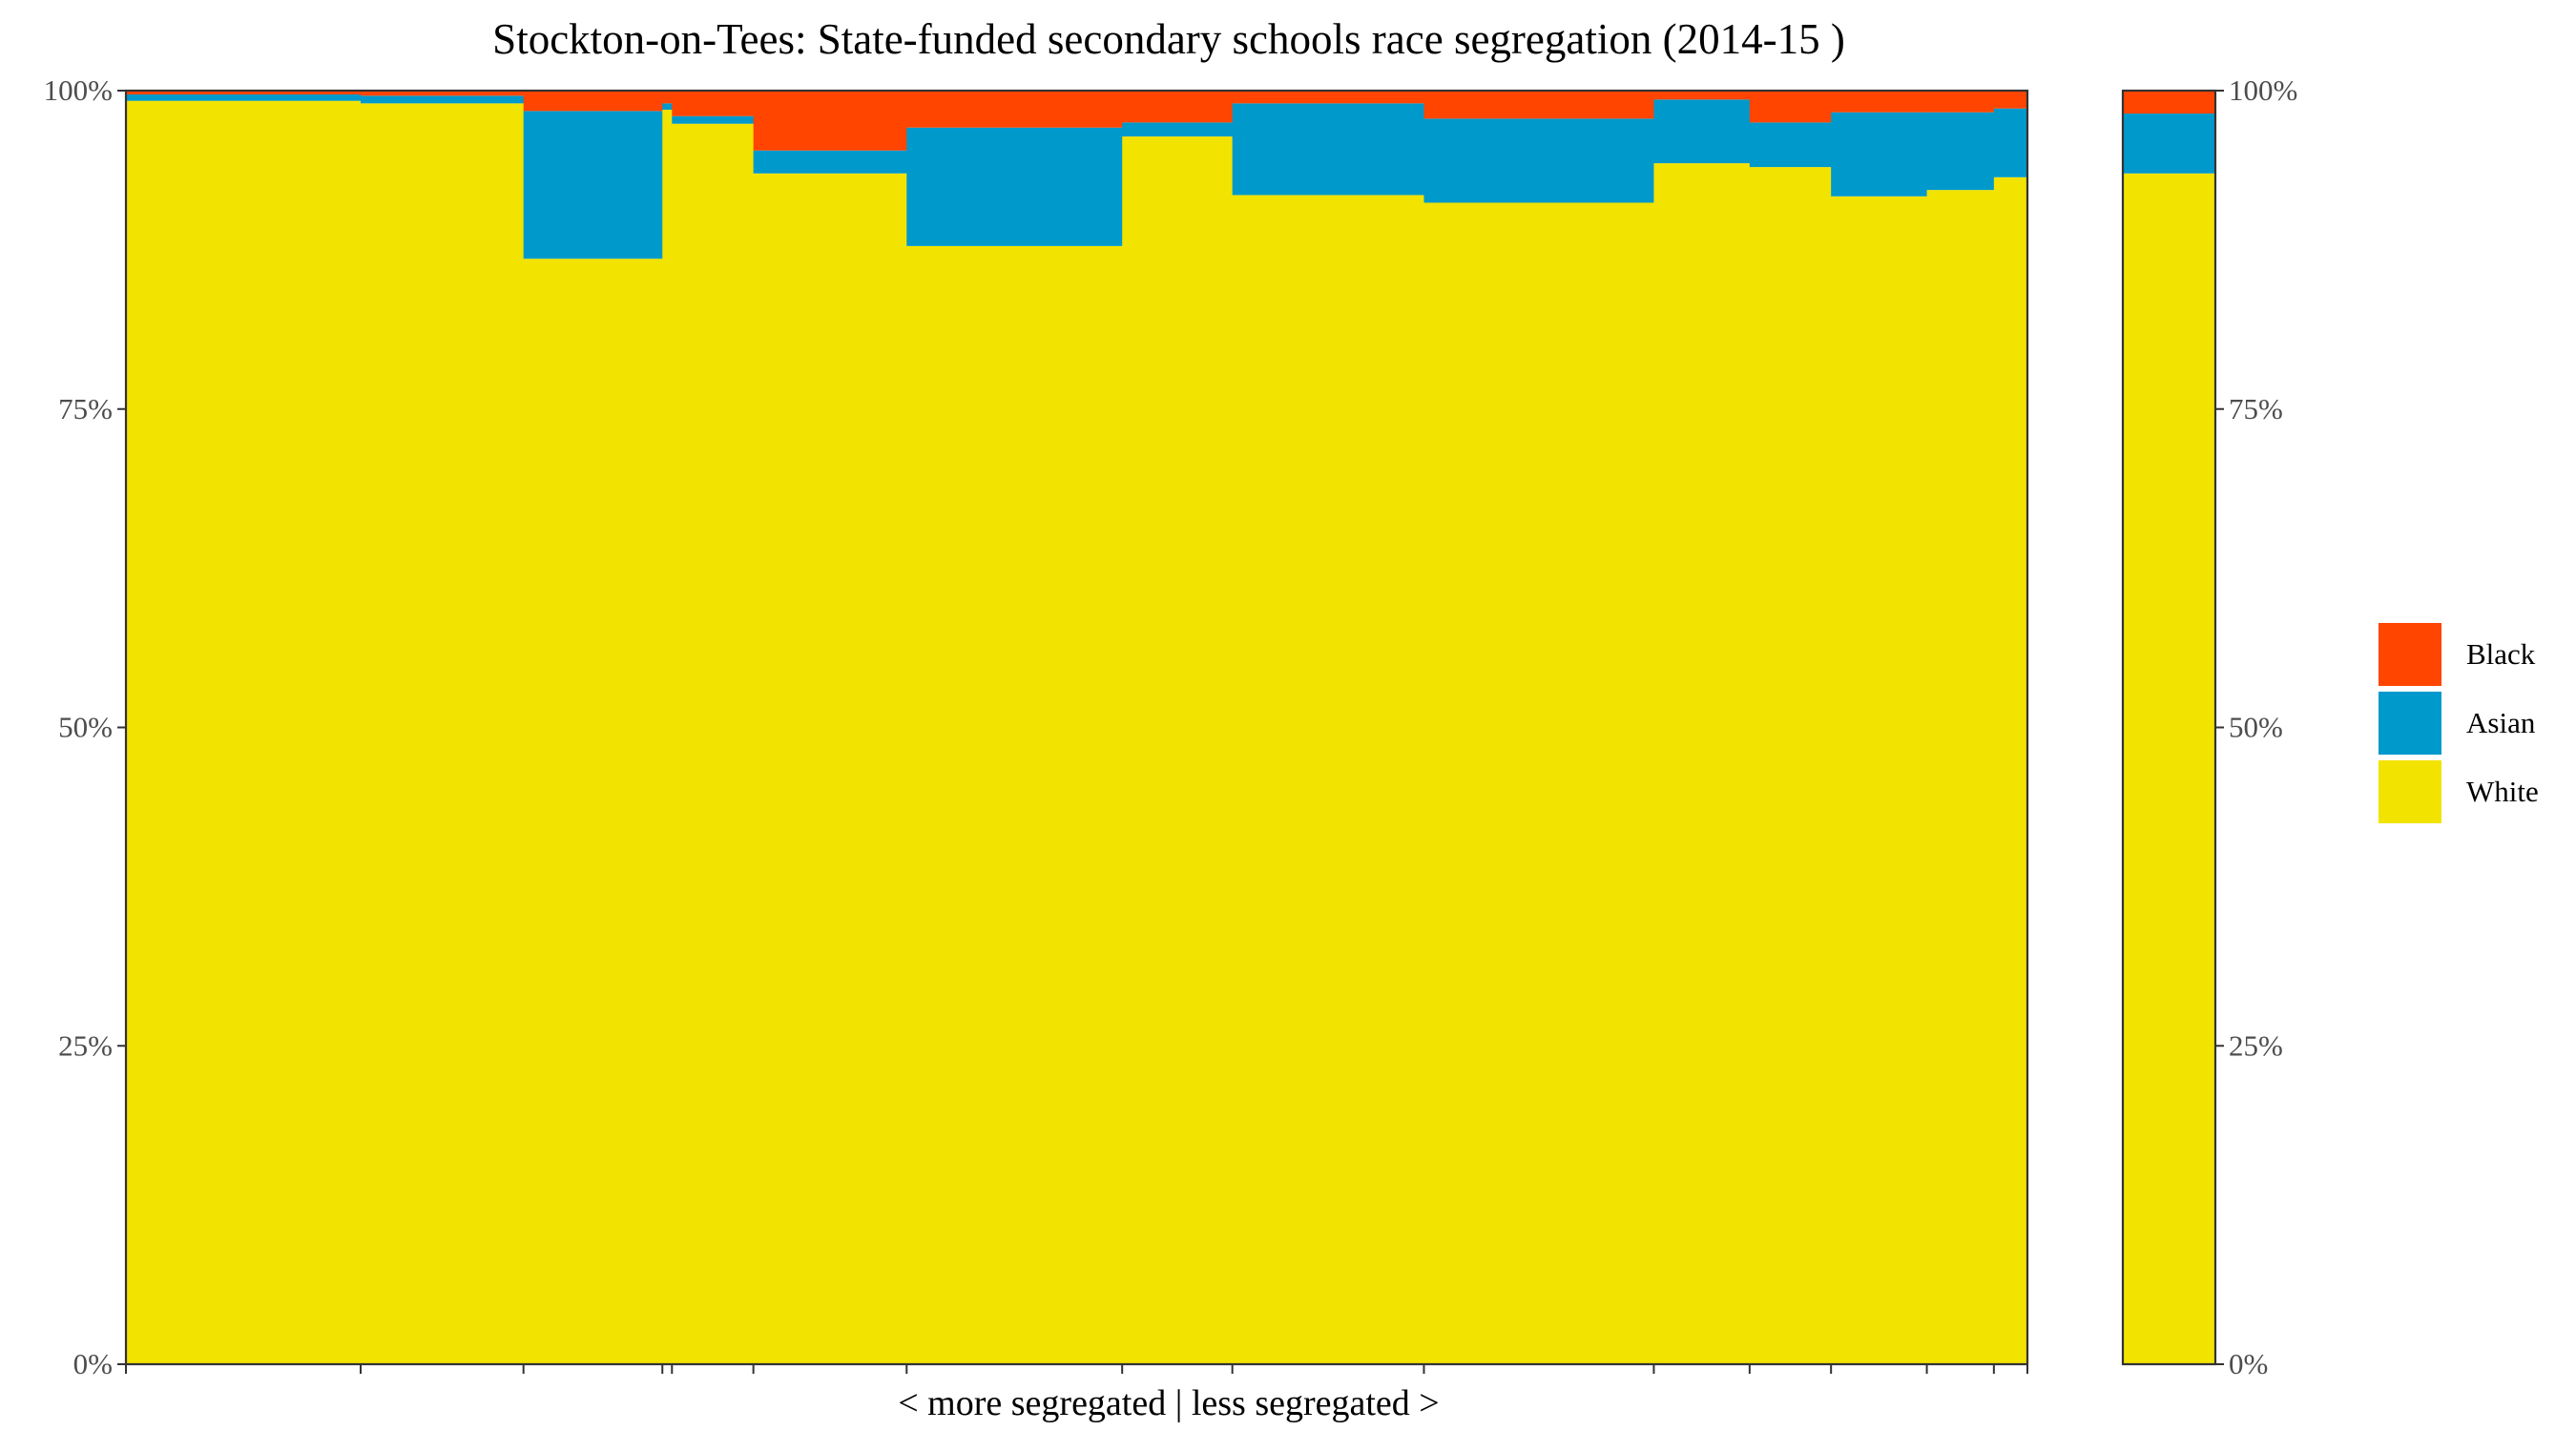 The width and height of the screenshot is (2576, 1431). I want to click on y-tick-label-right-2: 50%, so click(2256, 727).